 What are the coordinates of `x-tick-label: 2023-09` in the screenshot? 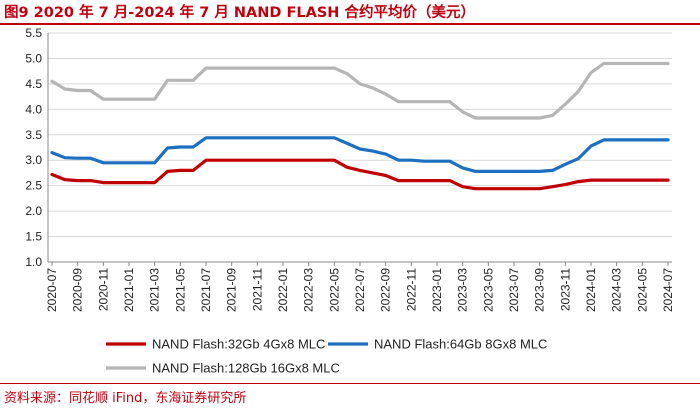 It's located at (540, 290).